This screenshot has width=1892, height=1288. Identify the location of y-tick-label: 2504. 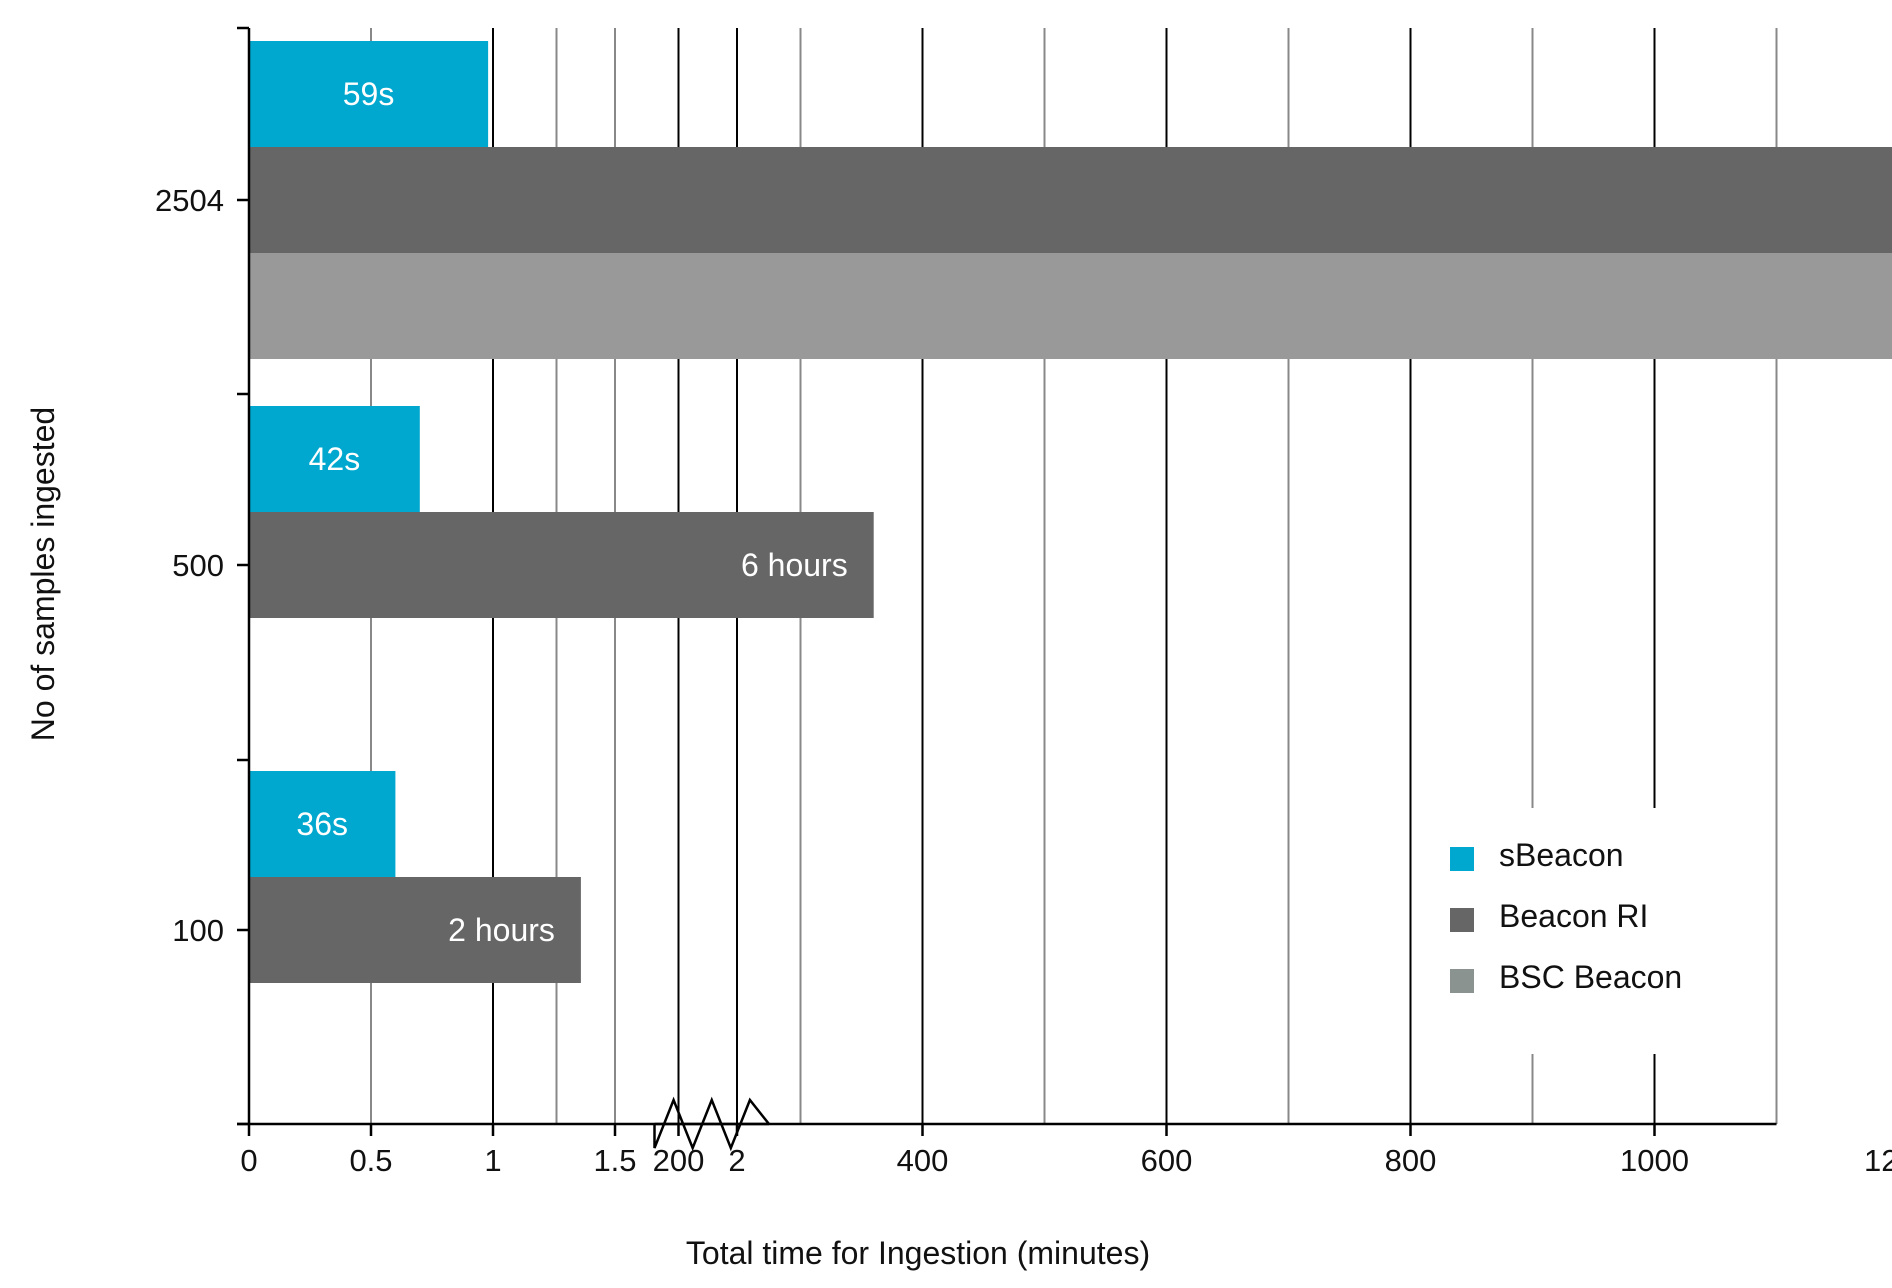
(189, 200).